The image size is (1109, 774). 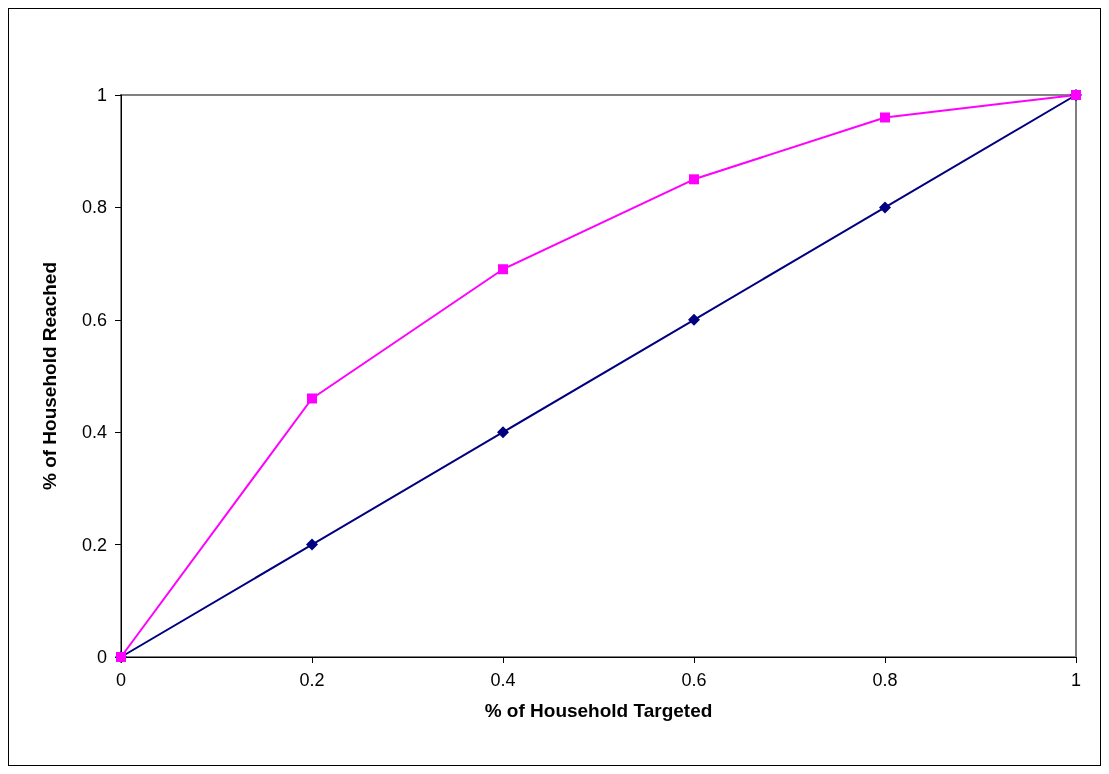 What do you see at coordinates (503, 680) in the screenshot?
I see `x-tick-label: 0.4` at bounding box center [503, 680].